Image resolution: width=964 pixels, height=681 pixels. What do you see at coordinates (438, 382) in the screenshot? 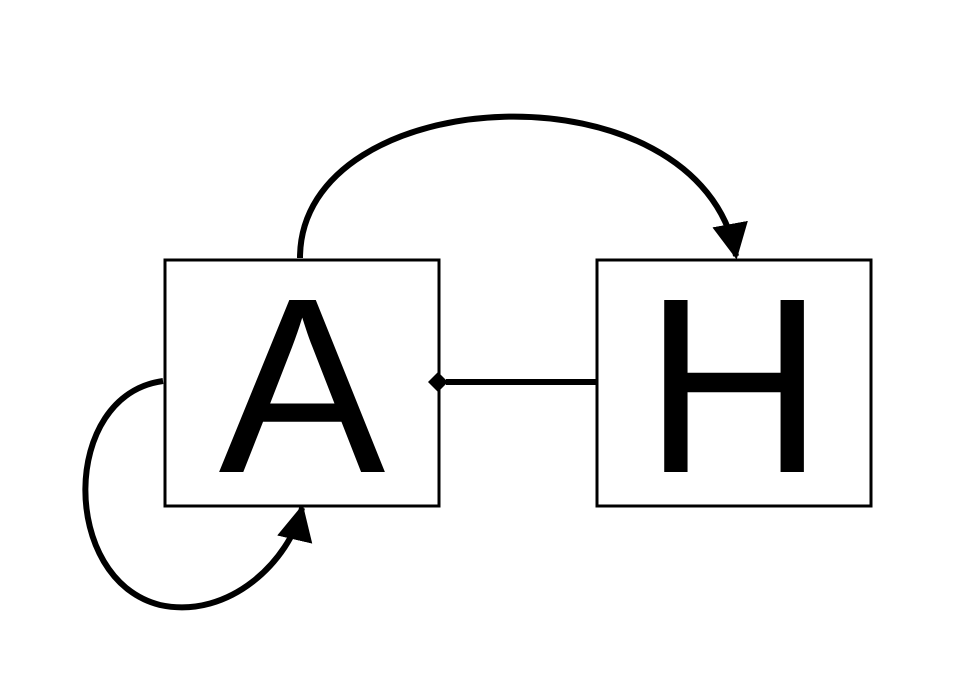
I see `diamond-end-icon` at bounding box center [438, 382].